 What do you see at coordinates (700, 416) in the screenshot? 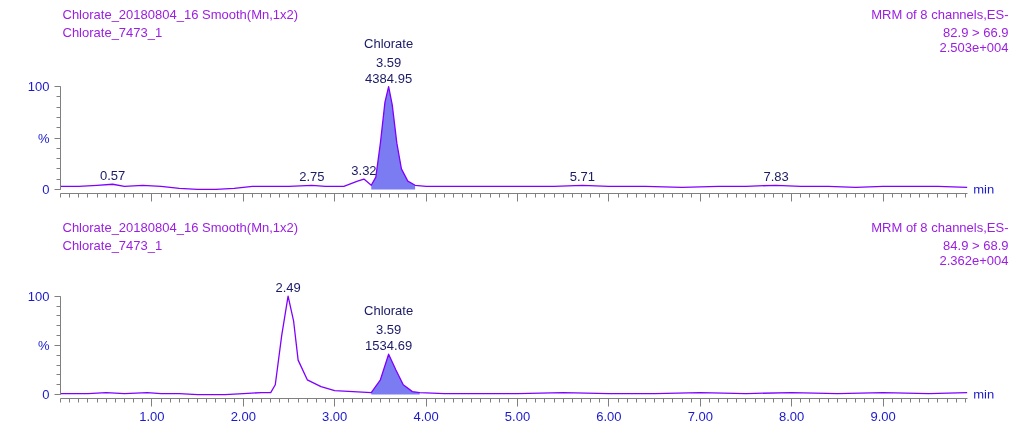
I see `x-tick-label: 7.00` at bounding box center [700, 416].